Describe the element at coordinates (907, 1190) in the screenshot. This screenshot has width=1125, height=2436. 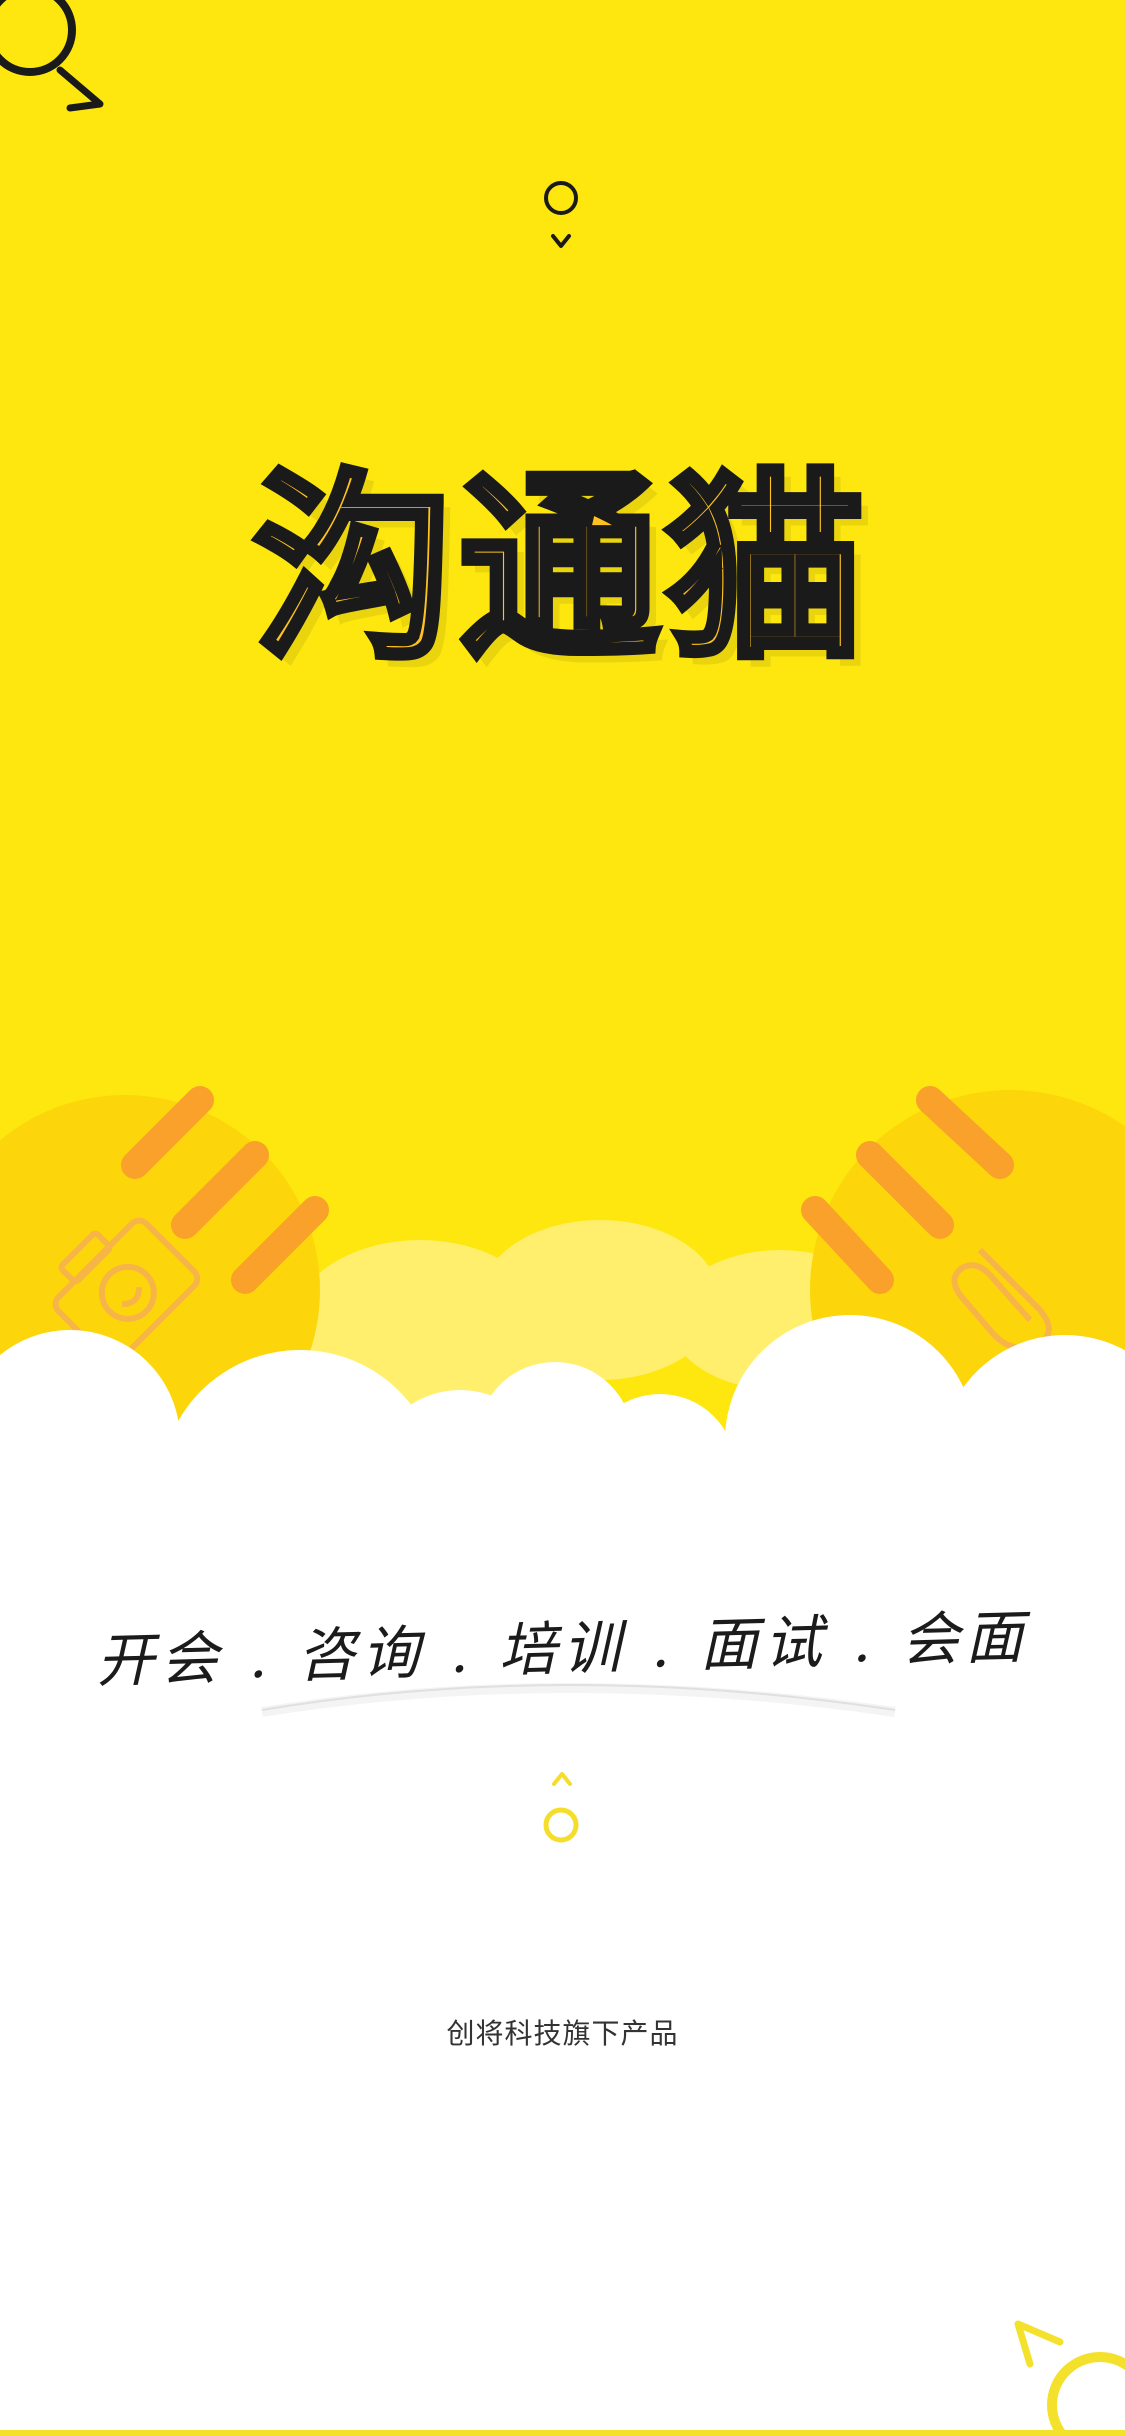
I see `right-orb-stripes` at that location.